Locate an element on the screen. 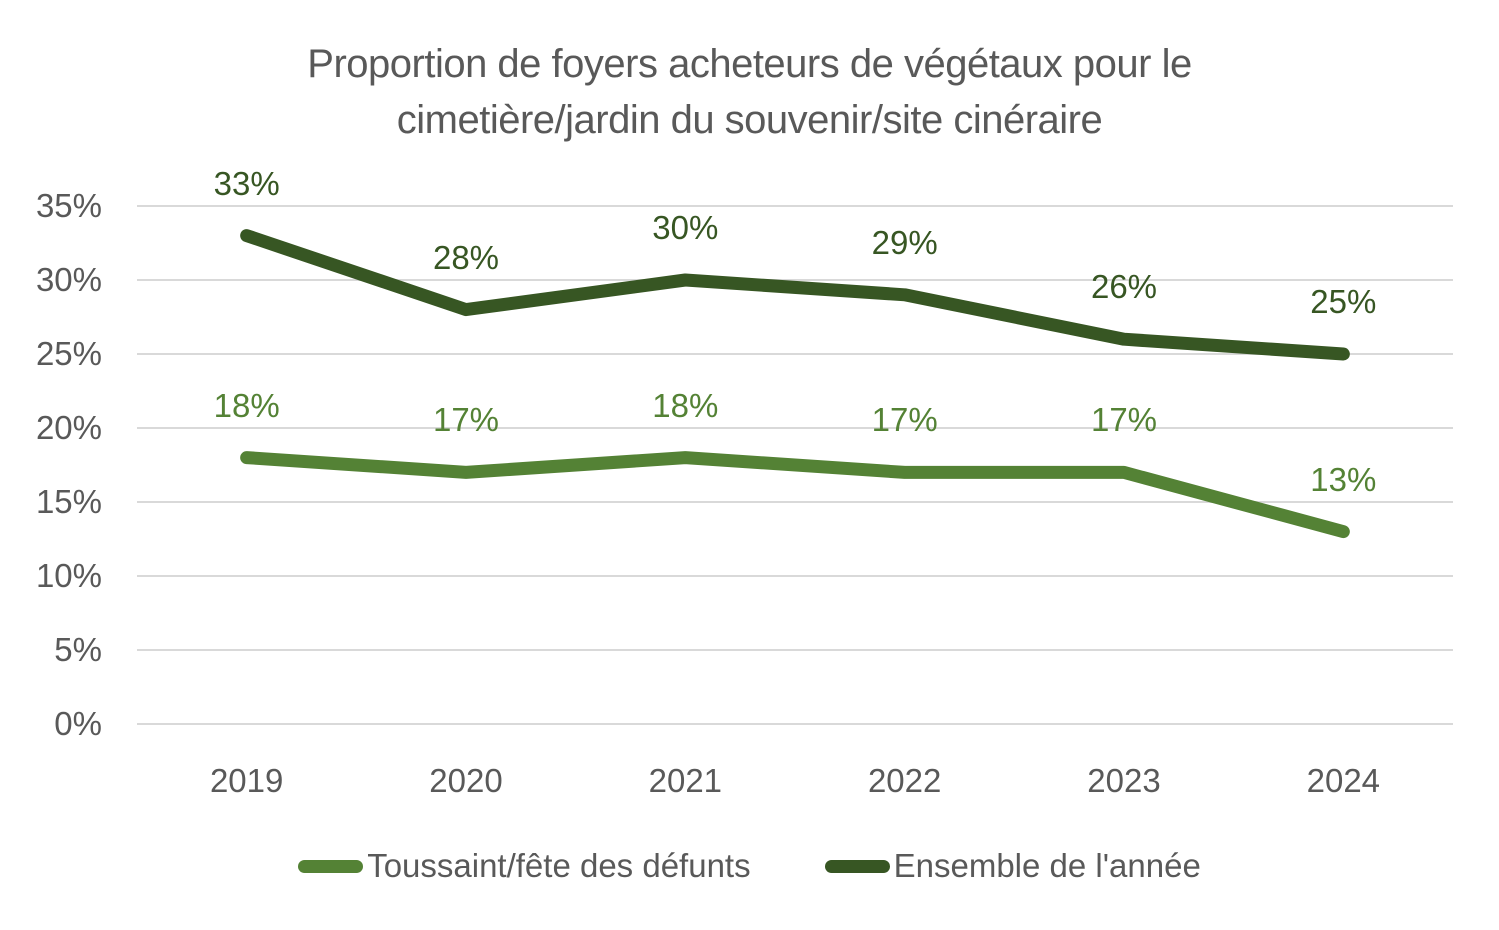  legend-label: Ensemble de l'année is located at coordinates (1047, 865).